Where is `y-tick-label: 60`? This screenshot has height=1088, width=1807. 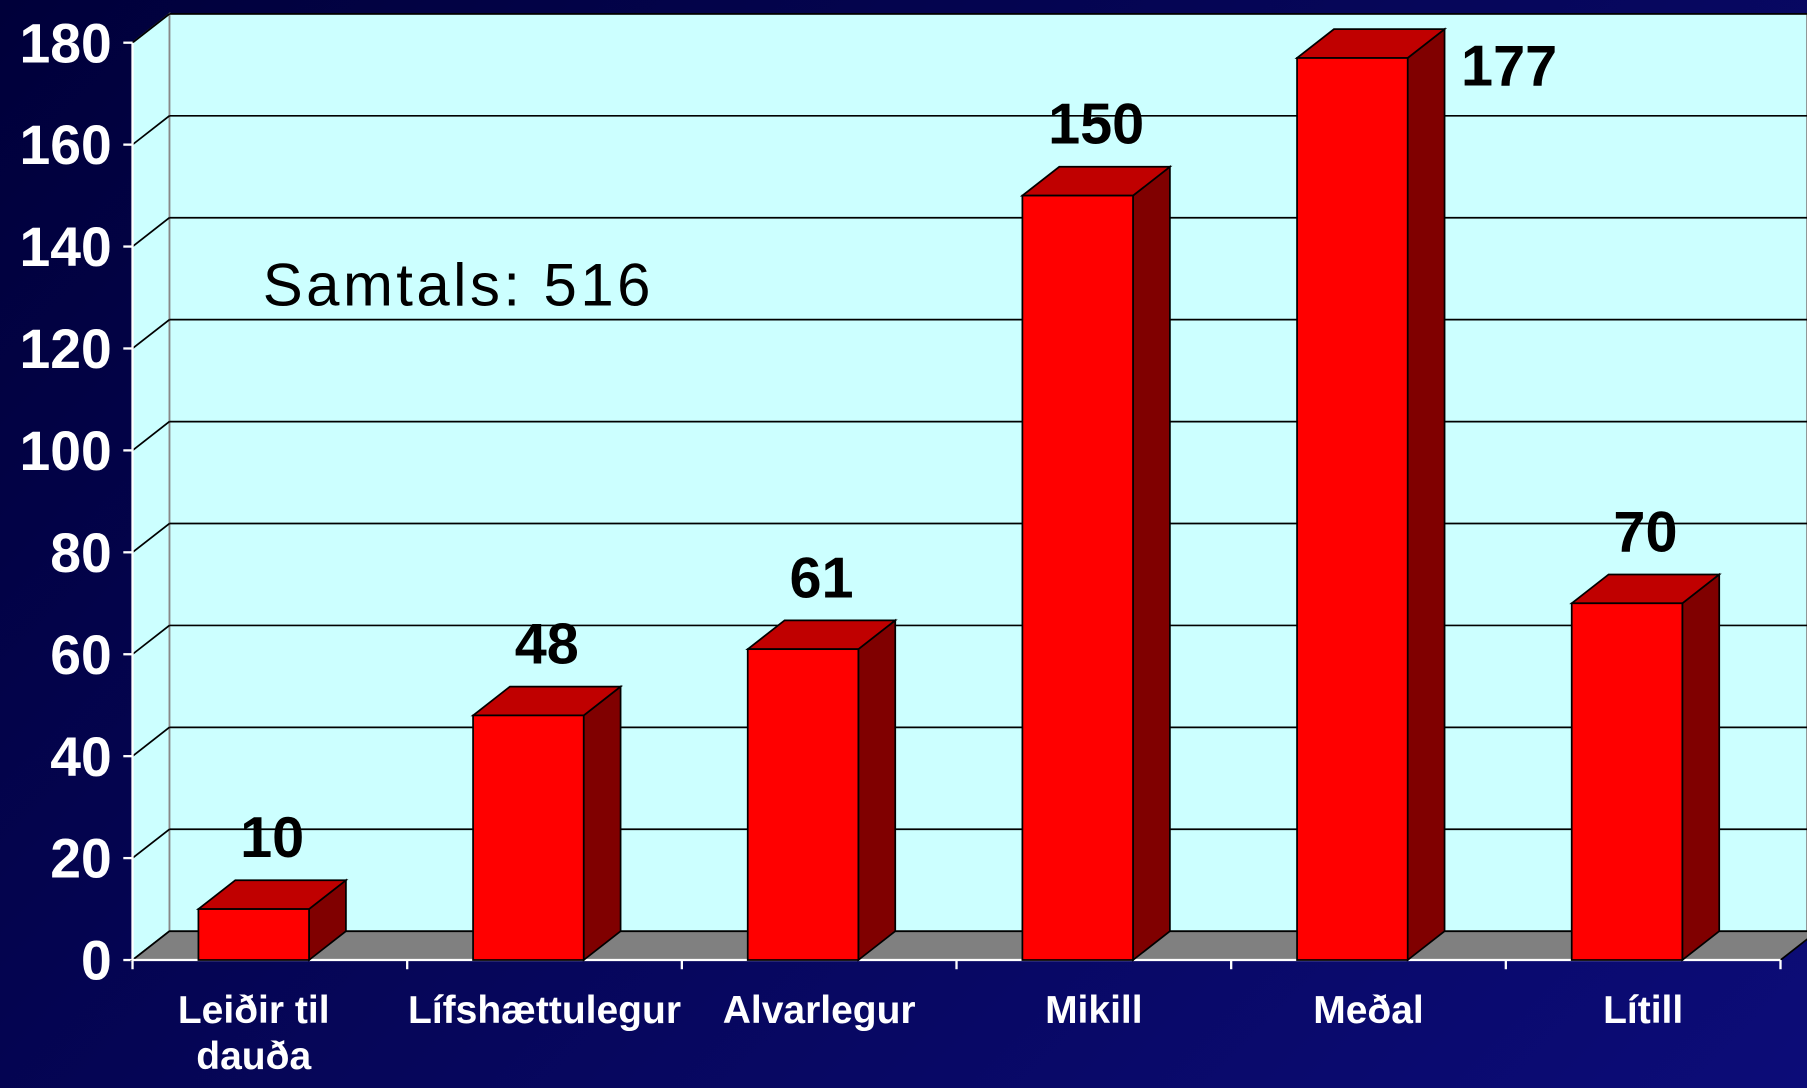
y-tick-label: 60 is located at coordinates (81, 655).